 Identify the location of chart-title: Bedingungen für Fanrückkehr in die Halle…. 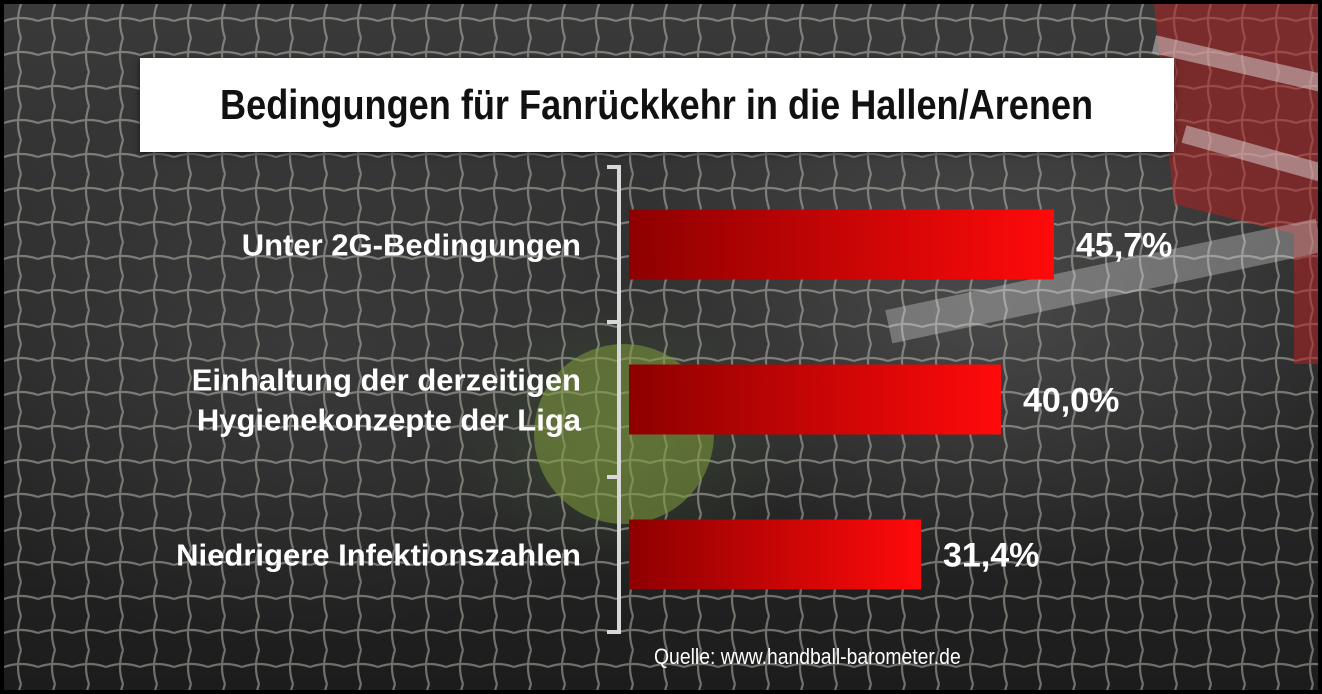
(657, 104).